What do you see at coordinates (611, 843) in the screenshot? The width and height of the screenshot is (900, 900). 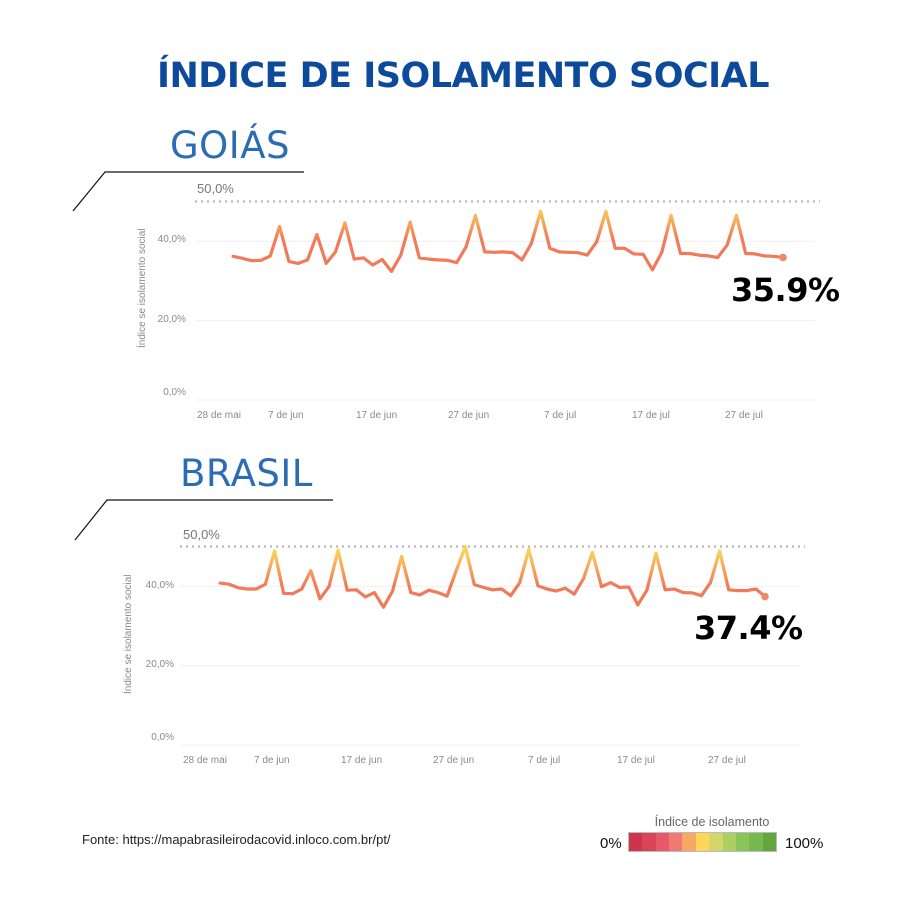 I see `legend-min-label: 0%` at bounding box center [611, 843].